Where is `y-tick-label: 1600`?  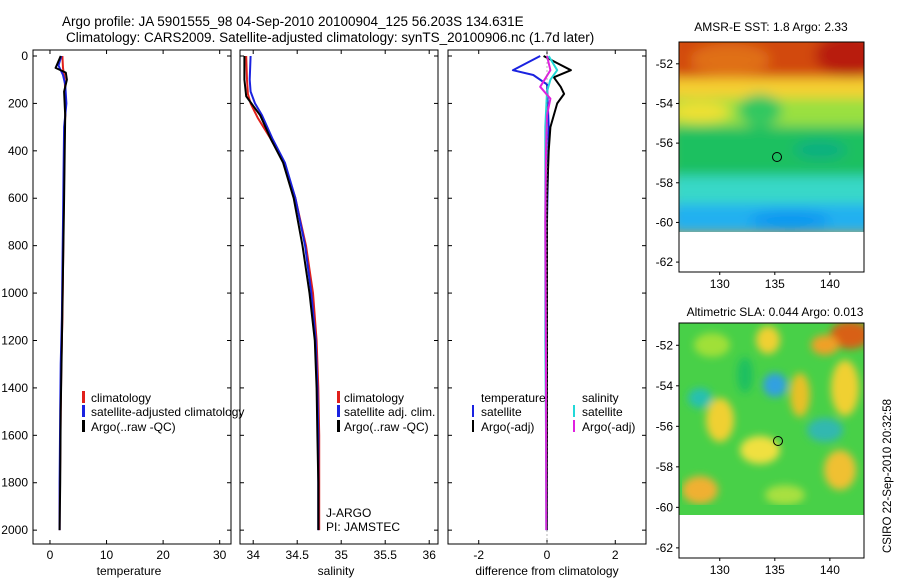
y-tick-label: 1600 is located at coordinates (14, 435).